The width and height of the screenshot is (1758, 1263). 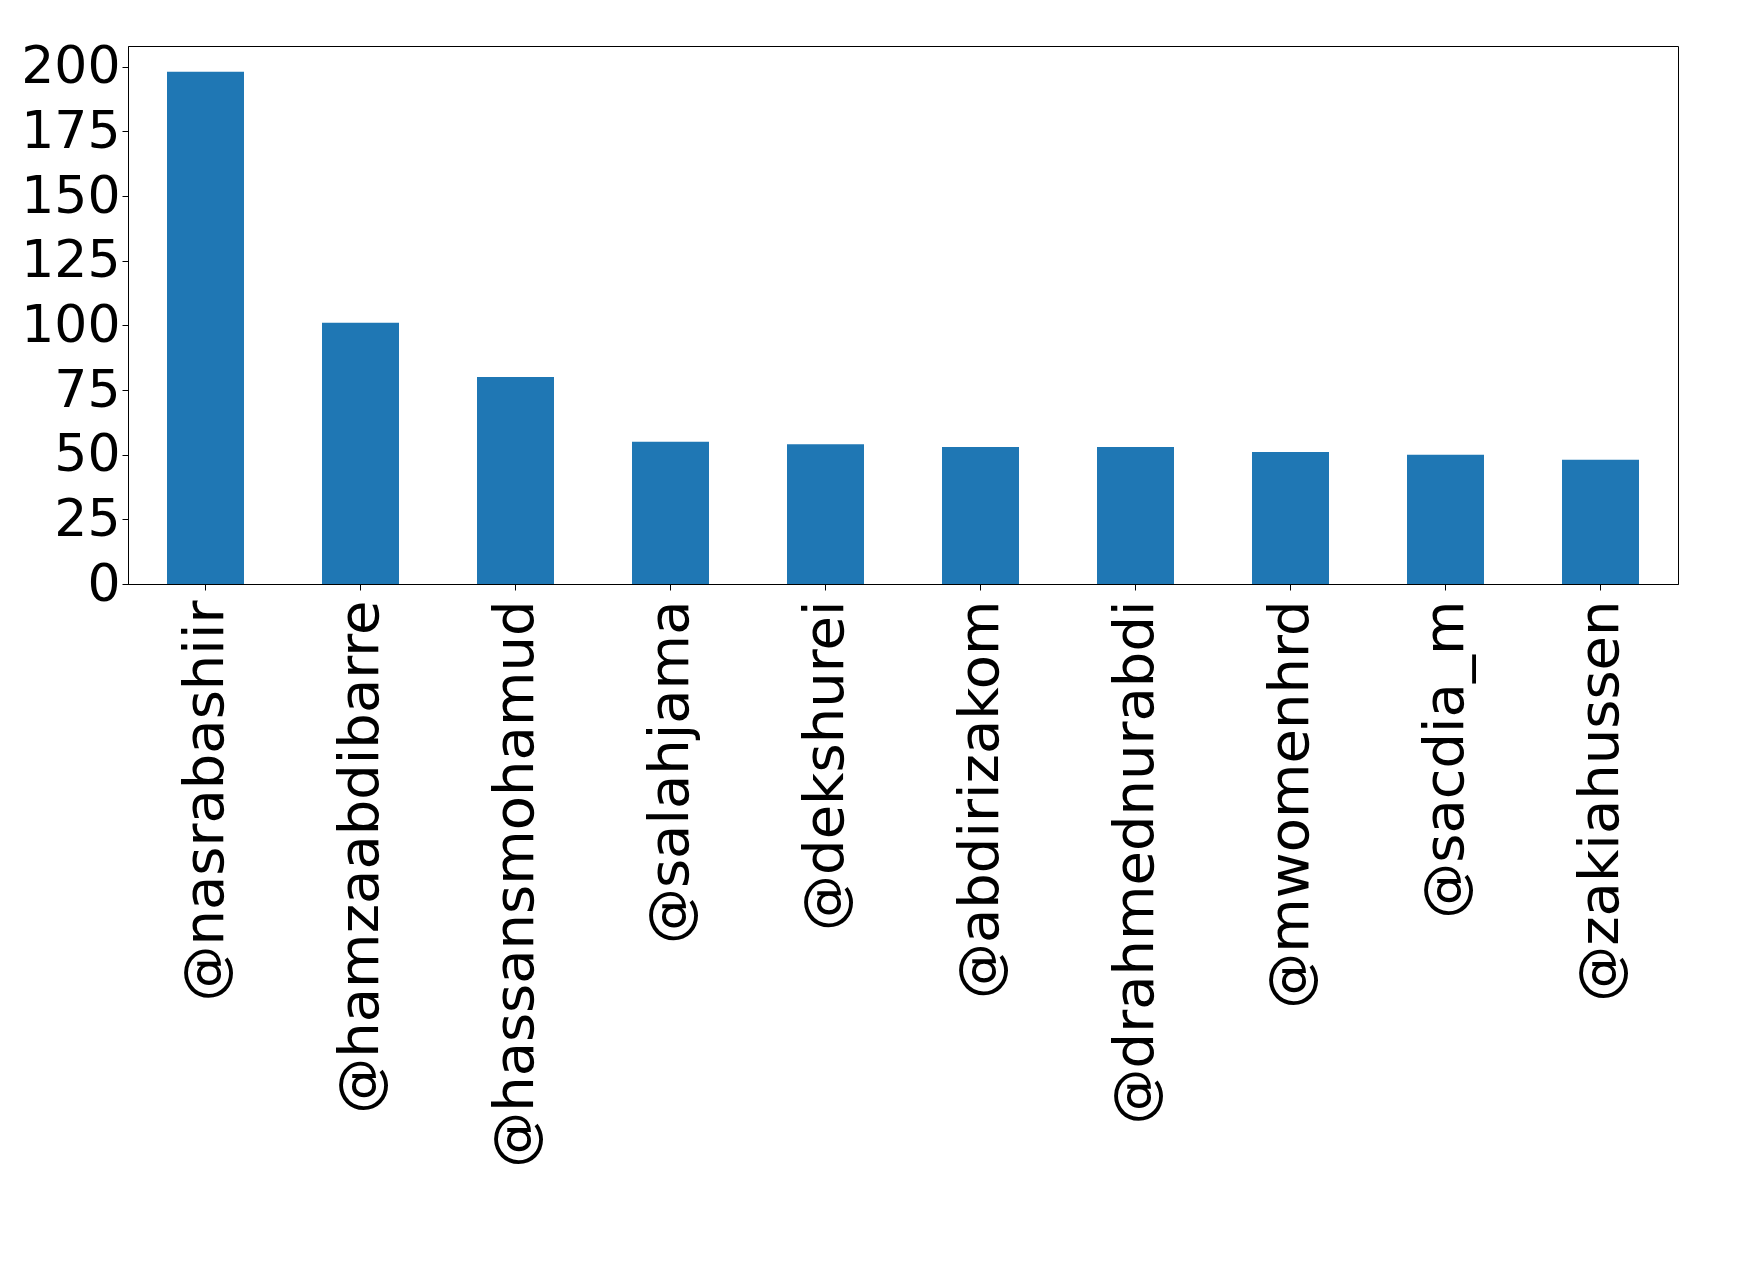 What do you see at coordinates (823, 765) in the screenshot?
I see `x-tick-label: @dekshurei` at bounding box center [823, 765].